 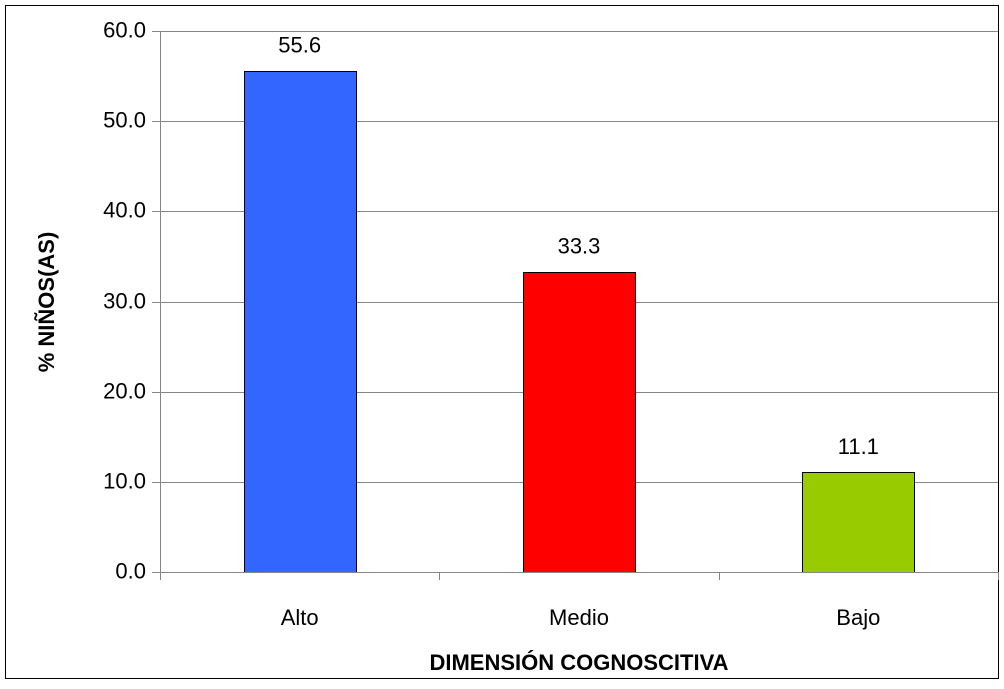 I want to click on y-tick-label-1: 10.0, so click(x=124, y=480).